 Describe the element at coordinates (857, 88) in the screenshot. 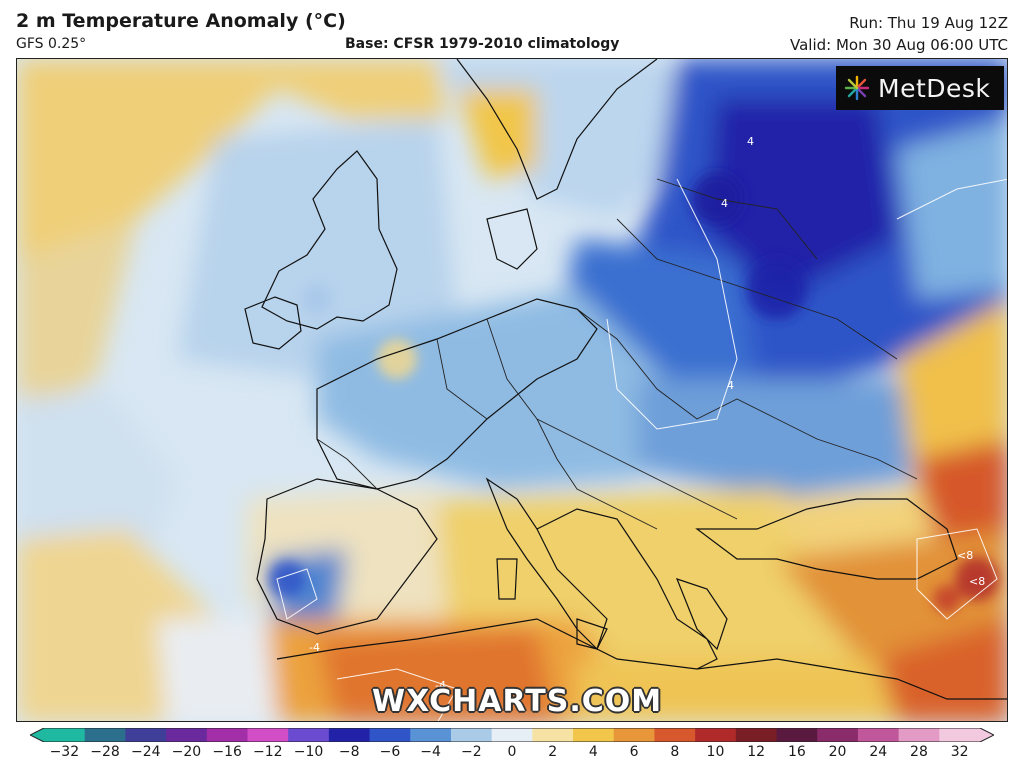

I see `metdesk-burst-icon` at that location.